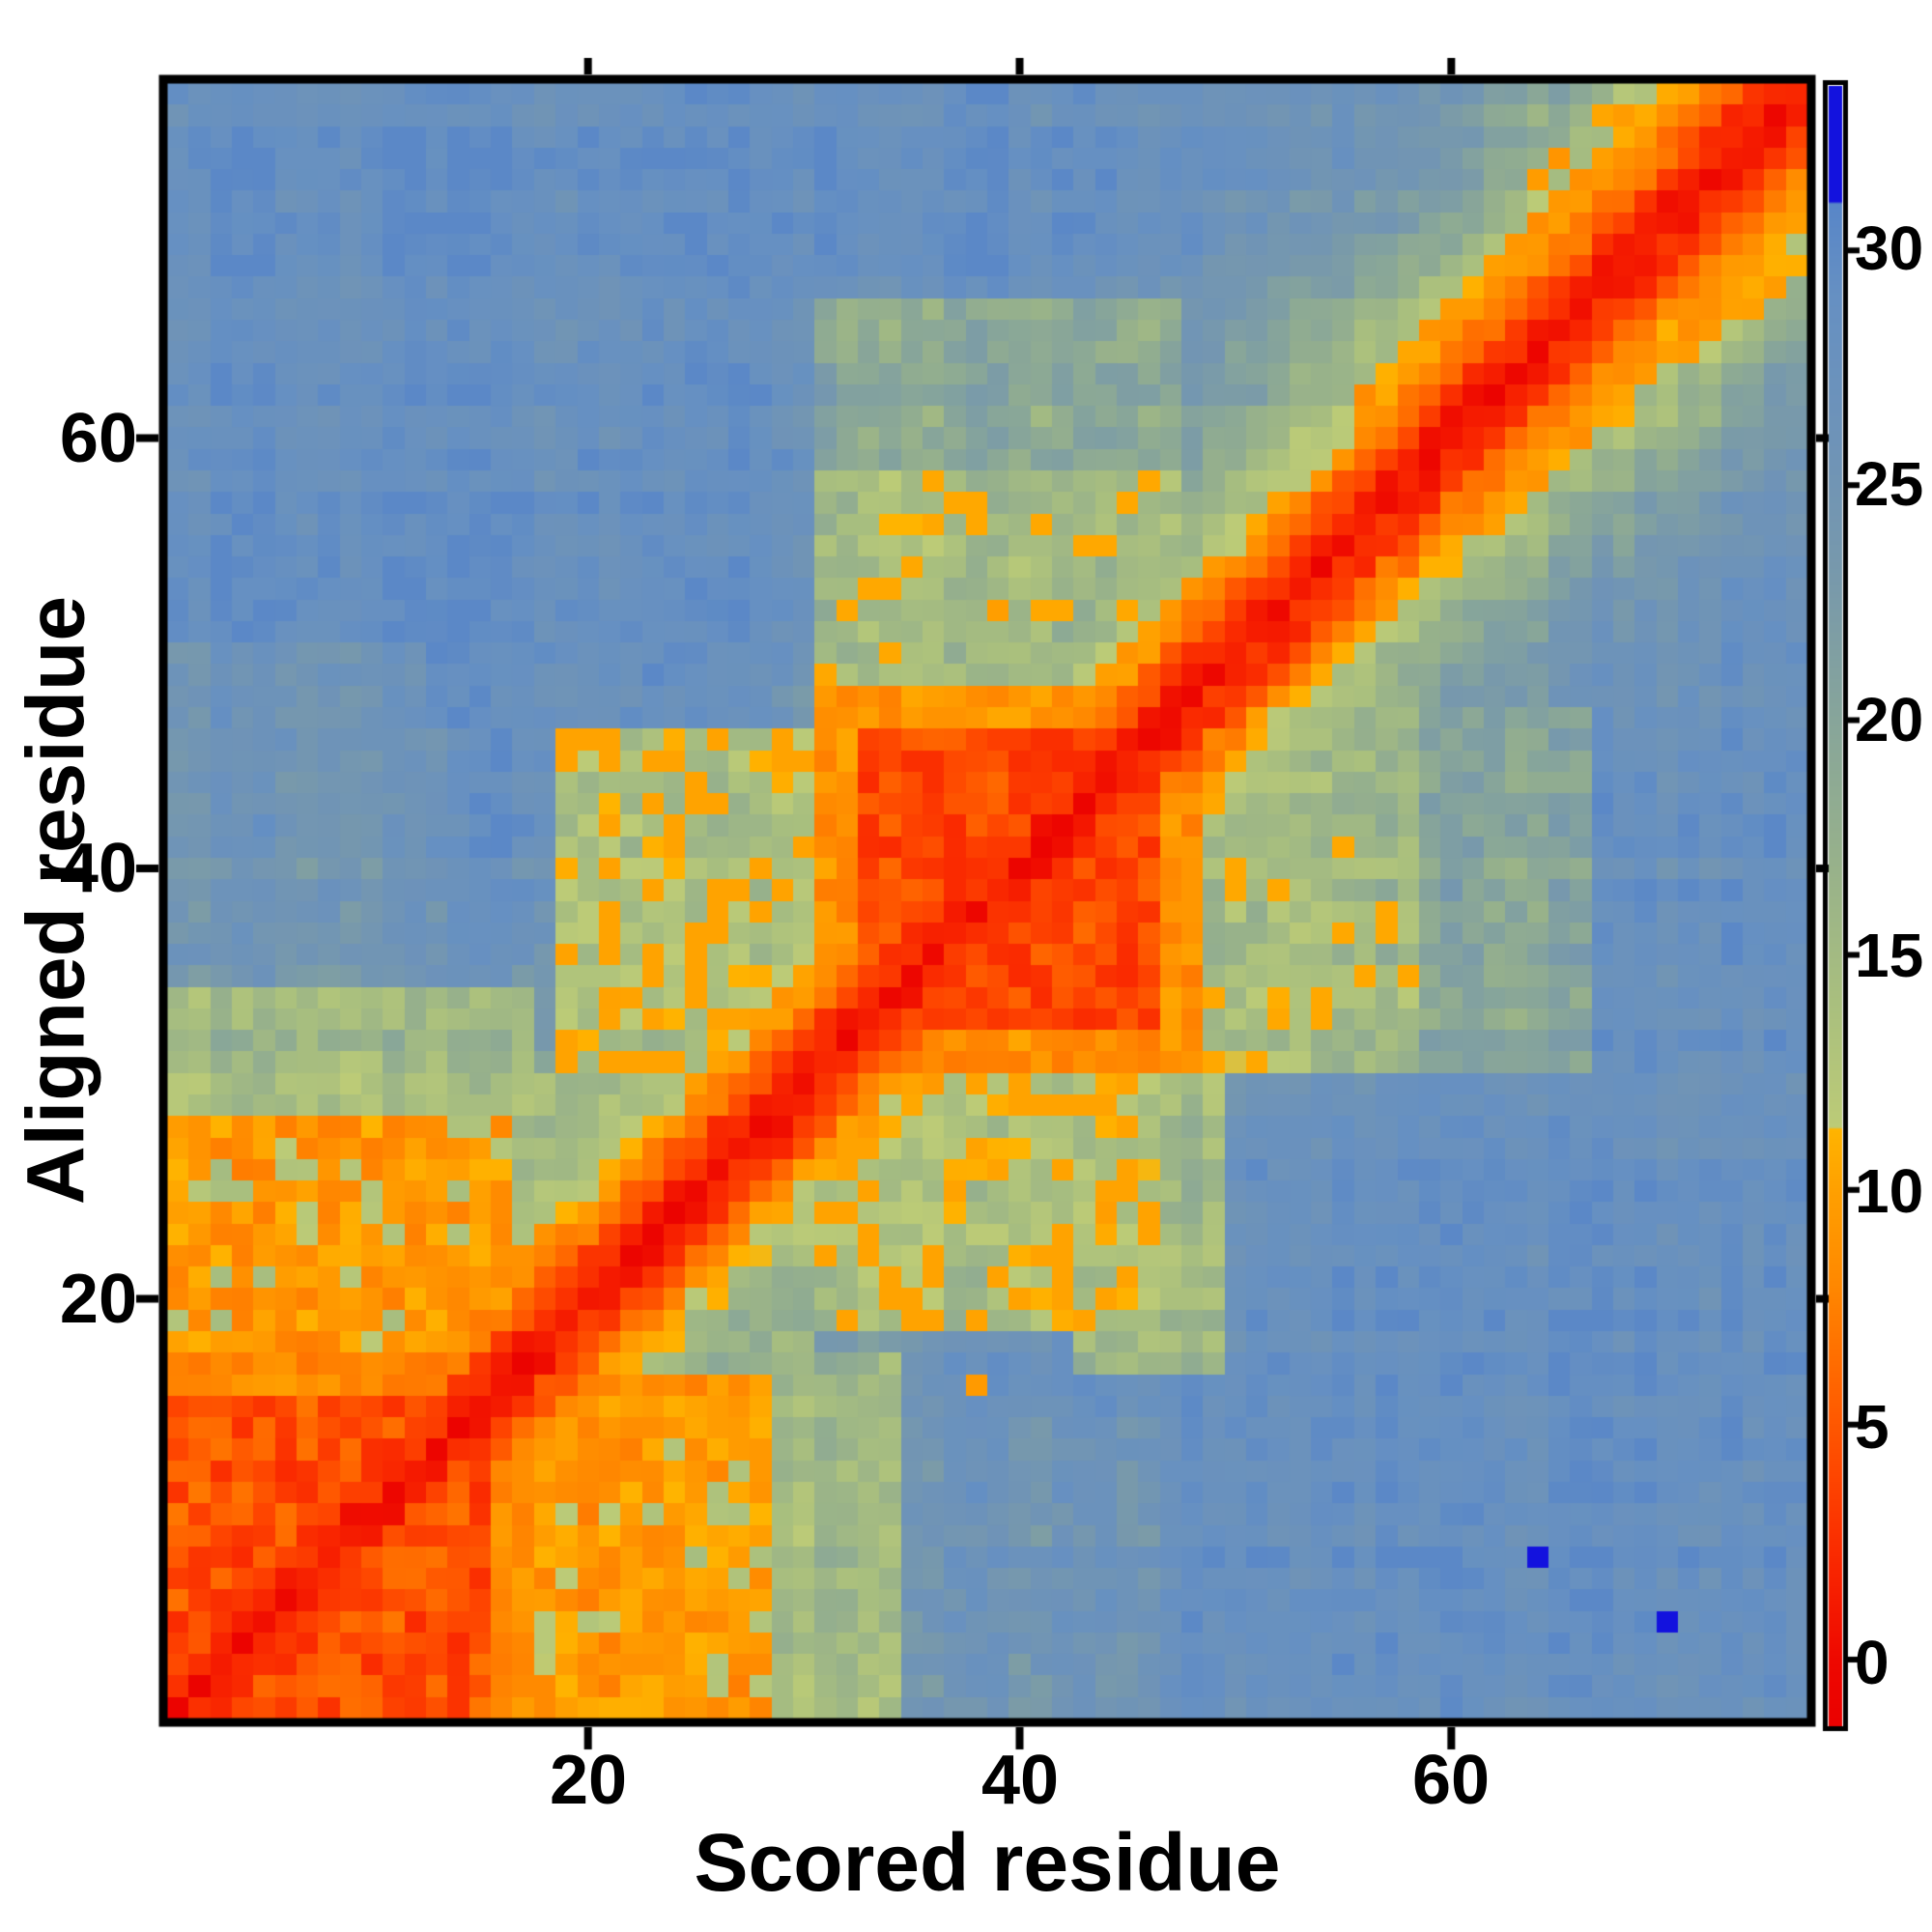 The width and height of the screenshot is (1932, 1932). I want to click on colorbar-tick-label-25: 25, so click(1889, 484).